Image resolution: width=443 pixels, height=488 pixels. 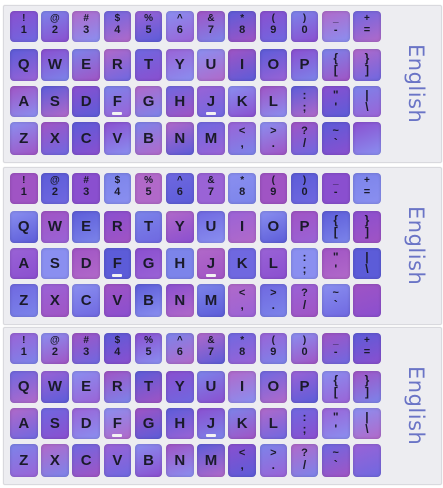 I want to click on key-base-legend: `, so click(x=335, y=143).